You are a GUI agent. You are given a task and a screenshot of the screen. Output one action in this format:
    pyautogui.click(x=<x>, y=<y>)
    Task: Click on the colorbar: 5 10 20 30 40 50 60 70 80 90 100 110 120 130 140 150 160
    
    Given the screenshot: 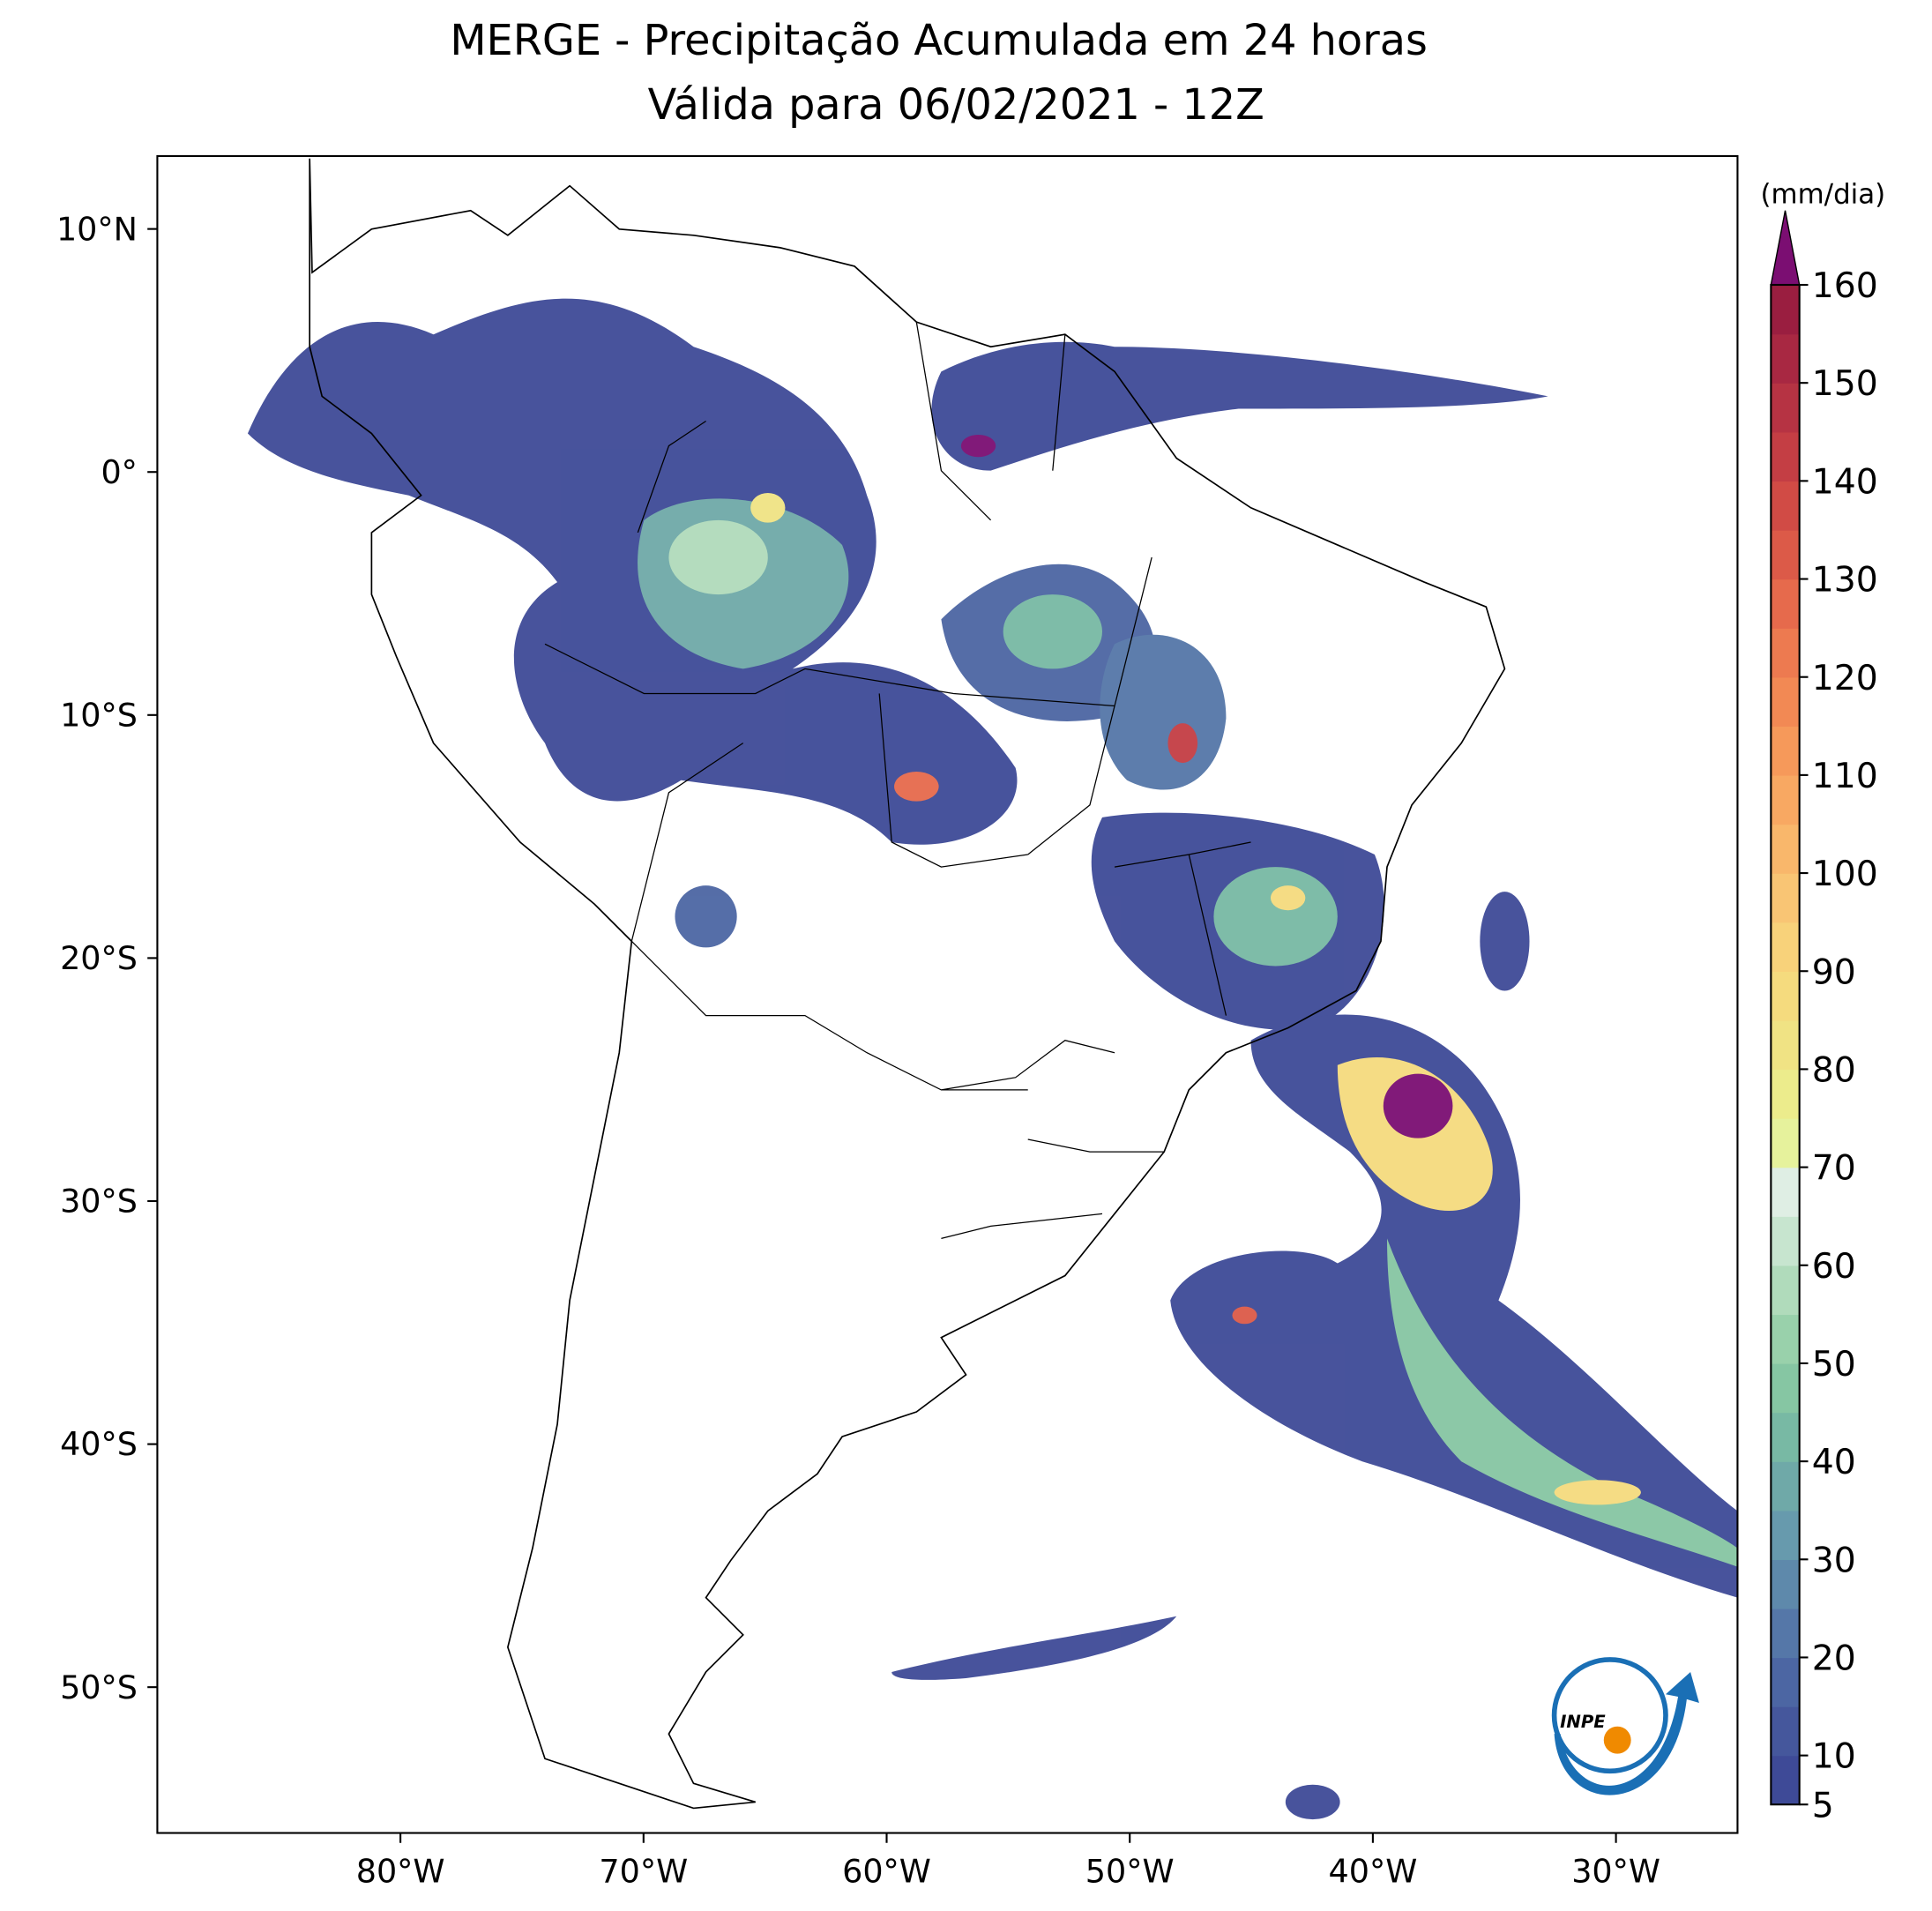 What is the action you would take?
    pyautogui.click(x=1824, y=1018)
    